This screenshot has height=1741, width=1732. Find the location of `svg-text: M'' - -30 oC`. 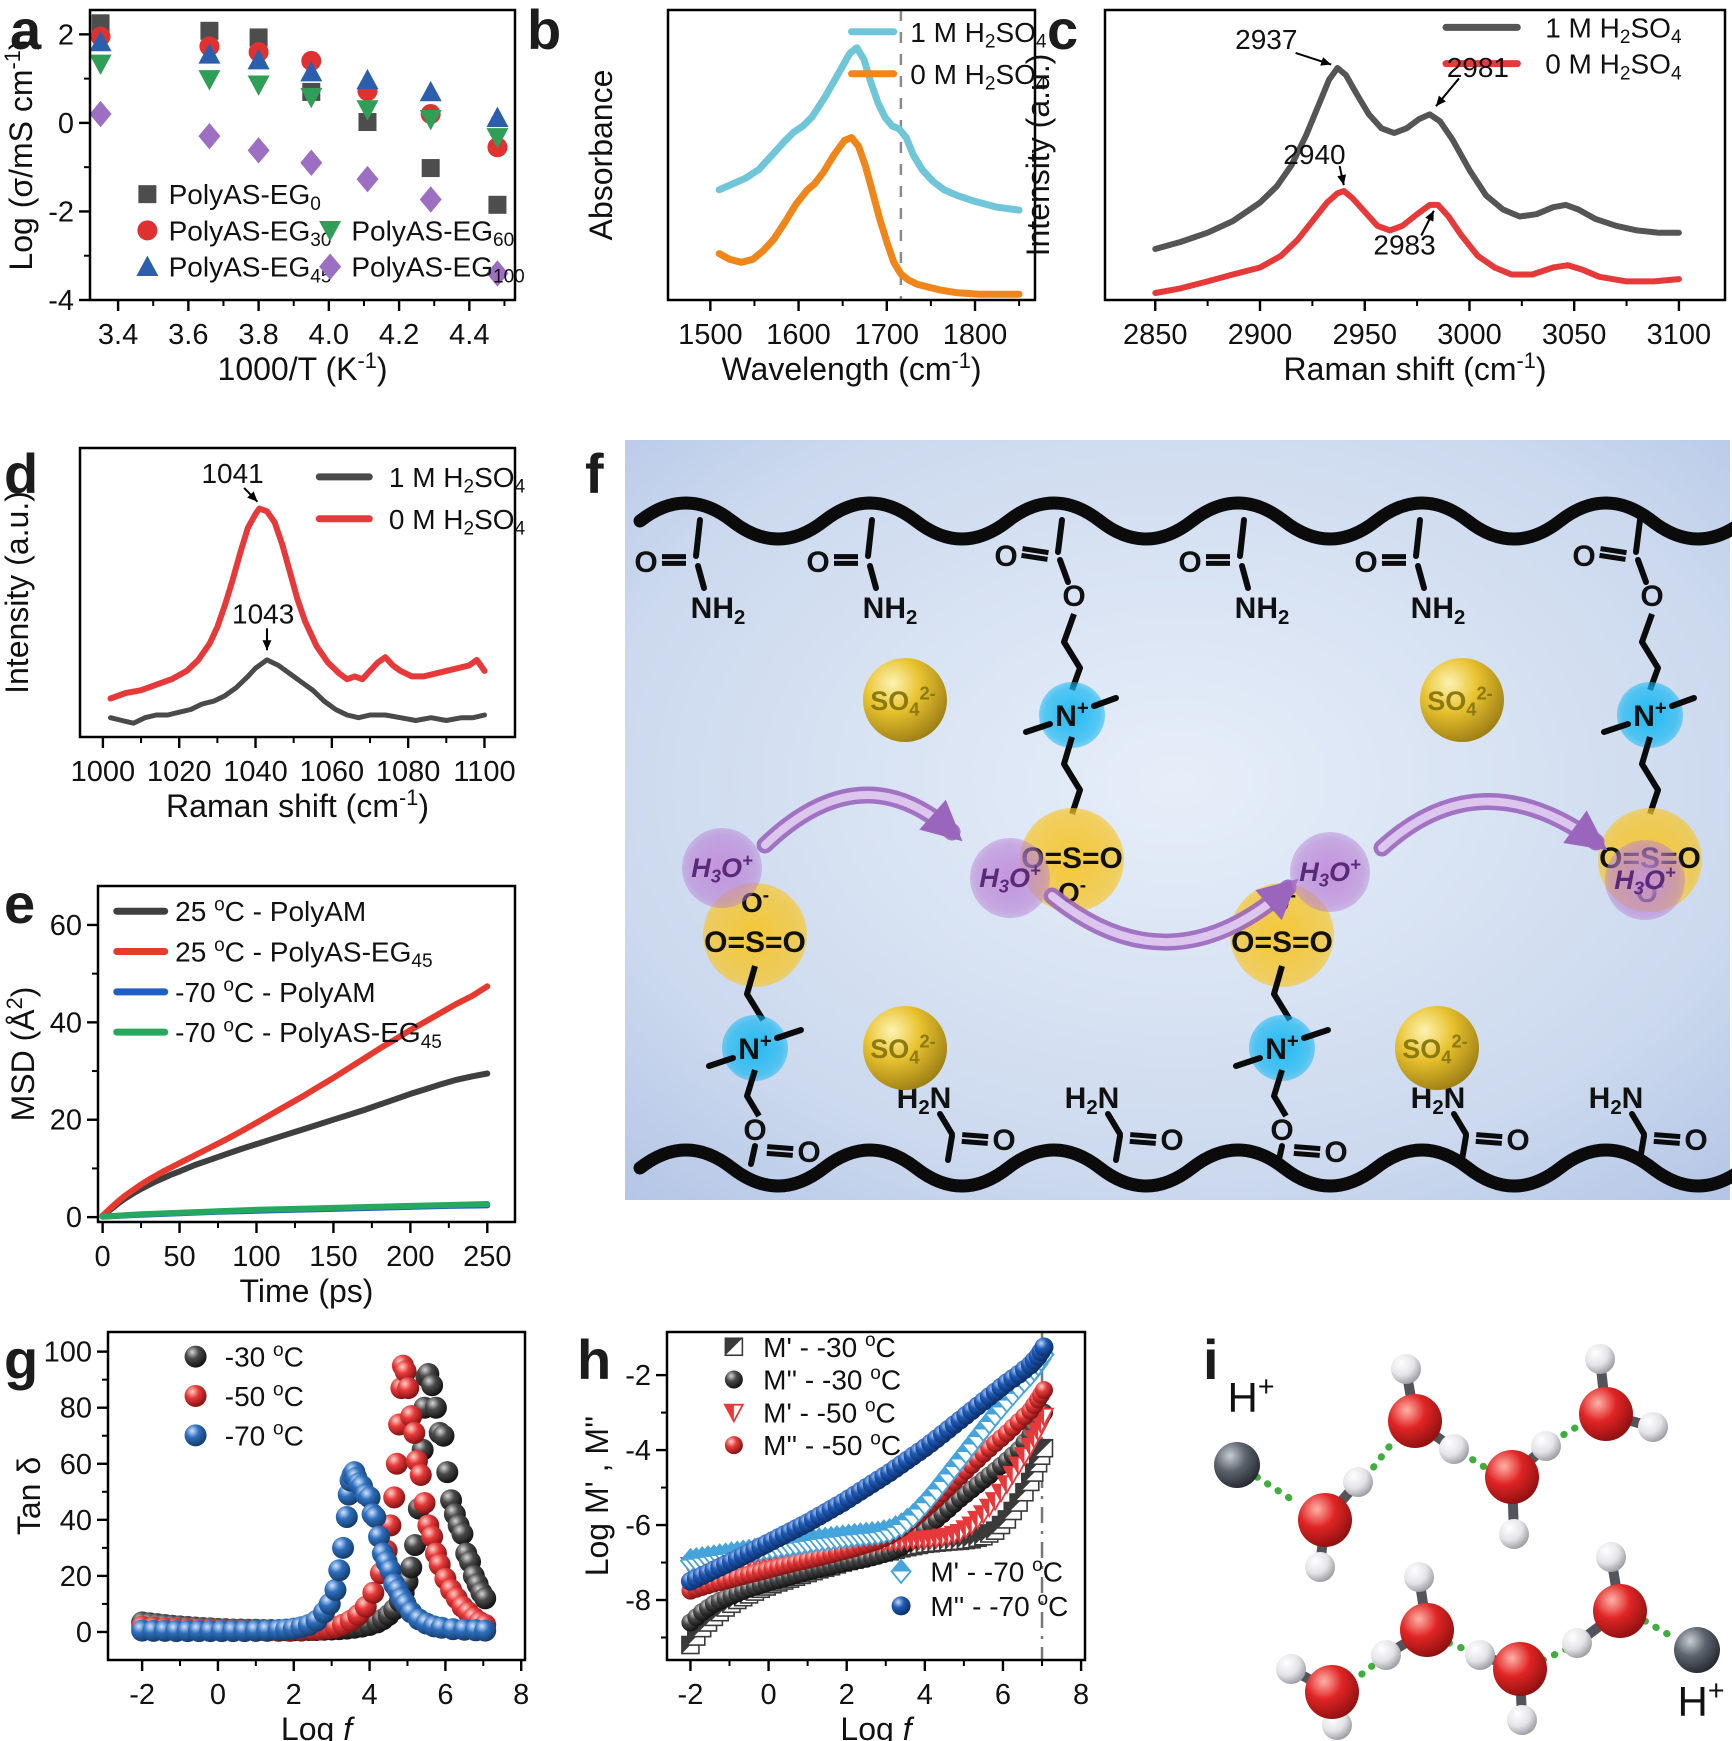

svg-text: M'' - -30 oC is located at coordinates (832, 1379).